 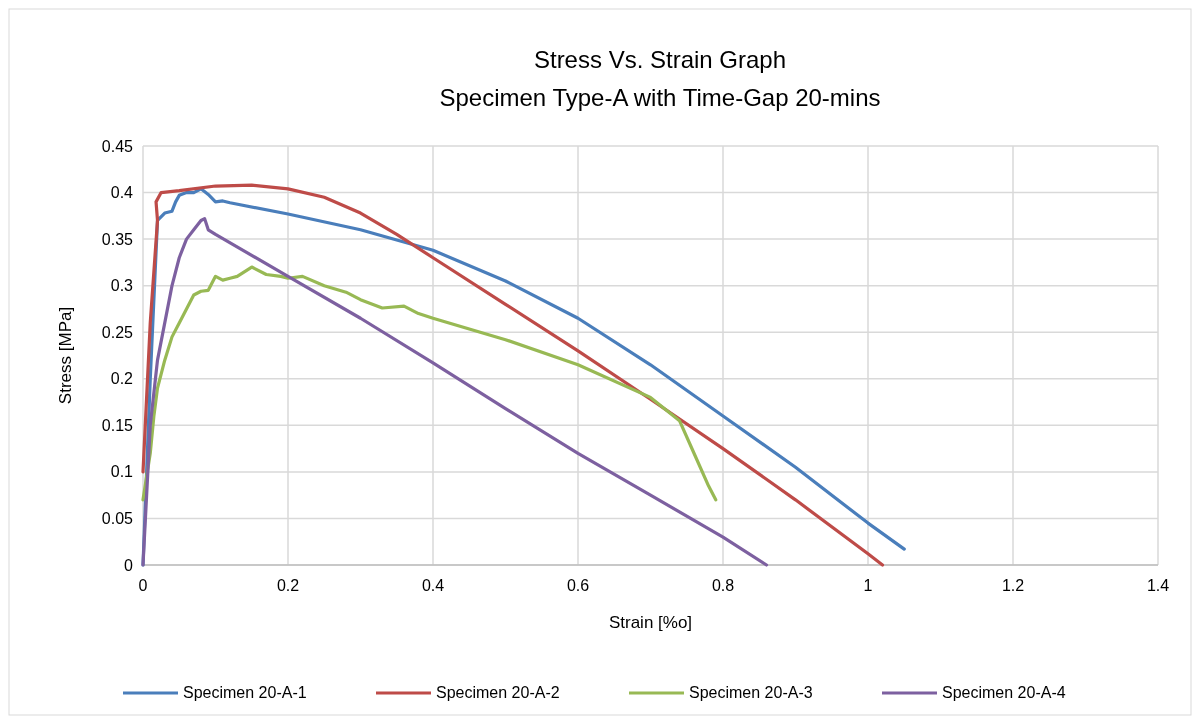 I want to click on x-tick-label: 1.2, so click(x=1013, y=585).